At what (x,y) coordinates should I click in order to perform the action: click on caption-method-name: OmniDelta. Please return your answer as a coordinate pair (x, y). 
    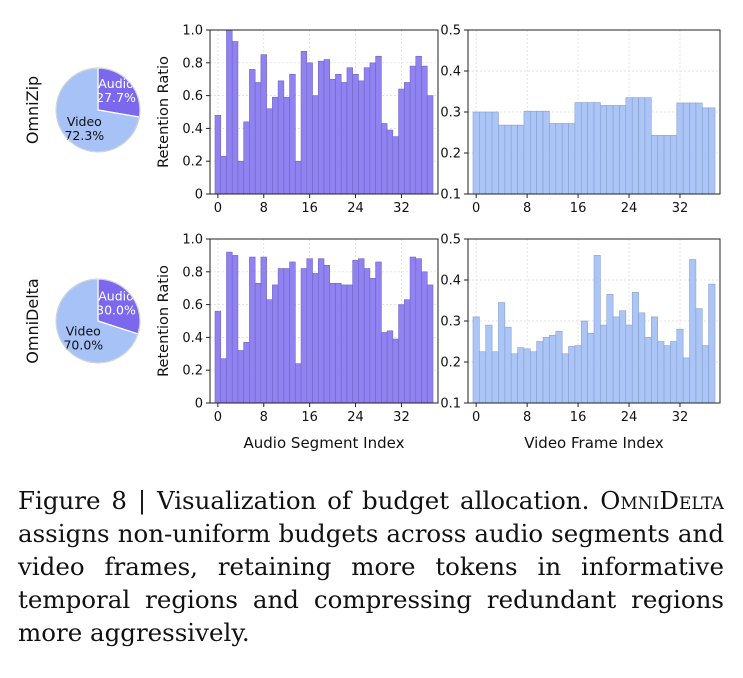
    Looking at the image, I should click on (662, 500).